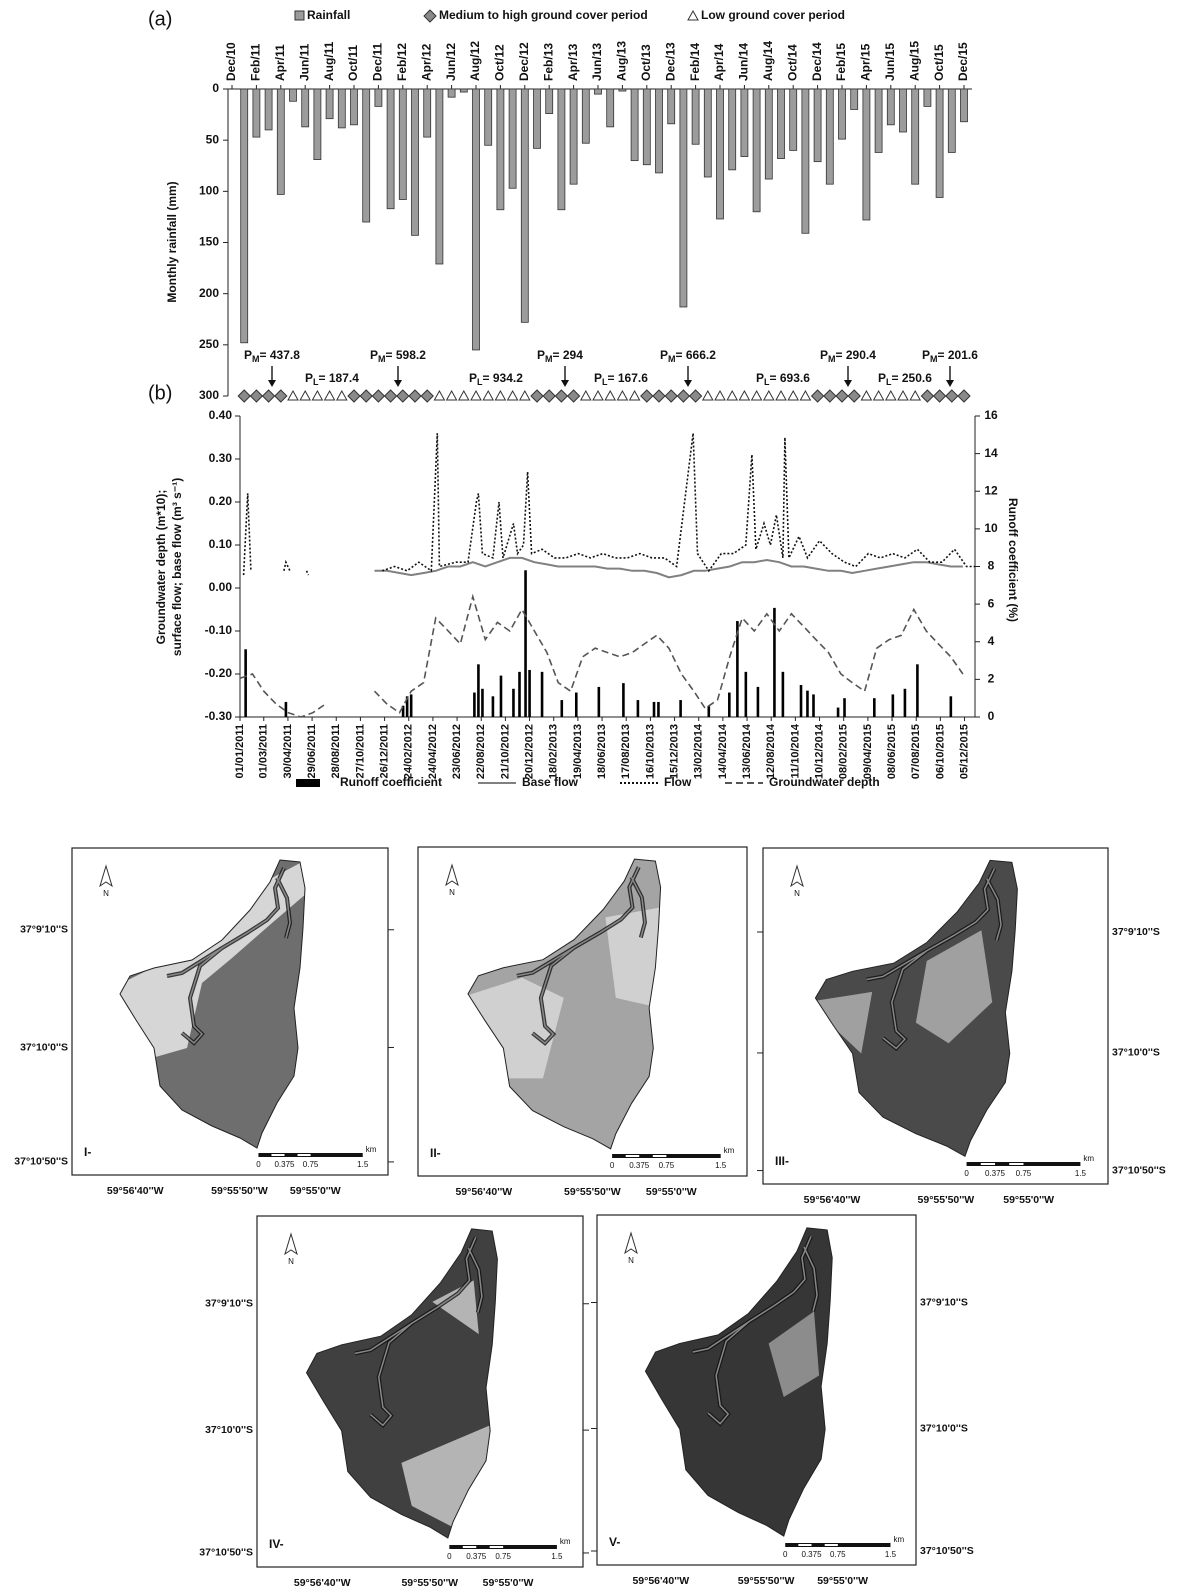  What do you see at coordinates (209, 191) in the screenshot?
I see `y-tick-label: 100` at bounding box center [209, 191].